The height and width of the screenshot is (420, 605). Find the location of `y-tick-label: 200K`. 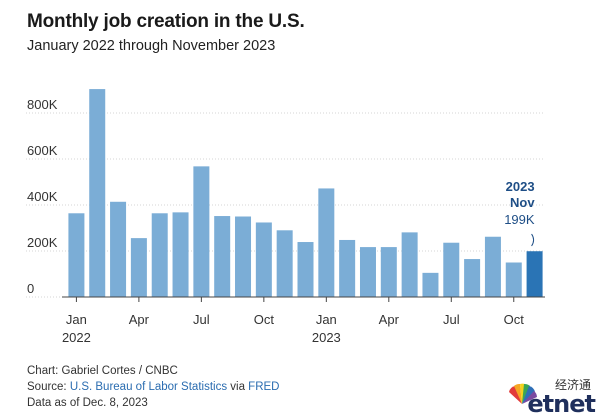

y-tick-label: 200K is located at coordinates (42, 242).